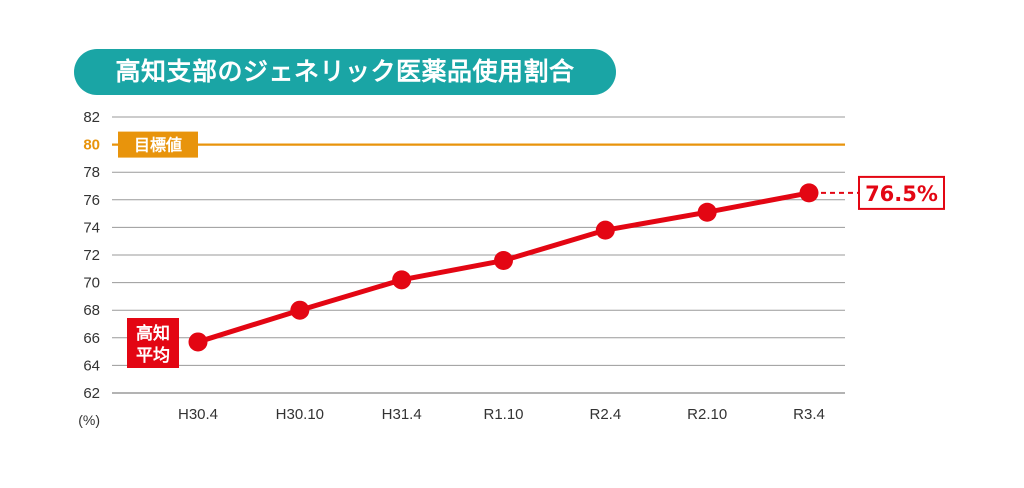  Describe the element at coordinates (300, 414) in the screenshot. I see `x-tick-label: H30.10` at that location.